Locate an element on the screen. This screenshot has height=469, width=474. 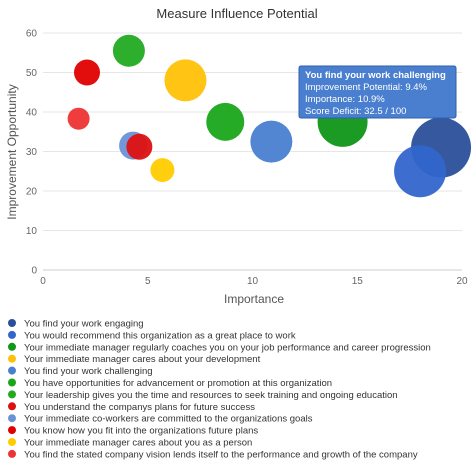
y-tick-label: 30 is located at coordinates (32, 152).